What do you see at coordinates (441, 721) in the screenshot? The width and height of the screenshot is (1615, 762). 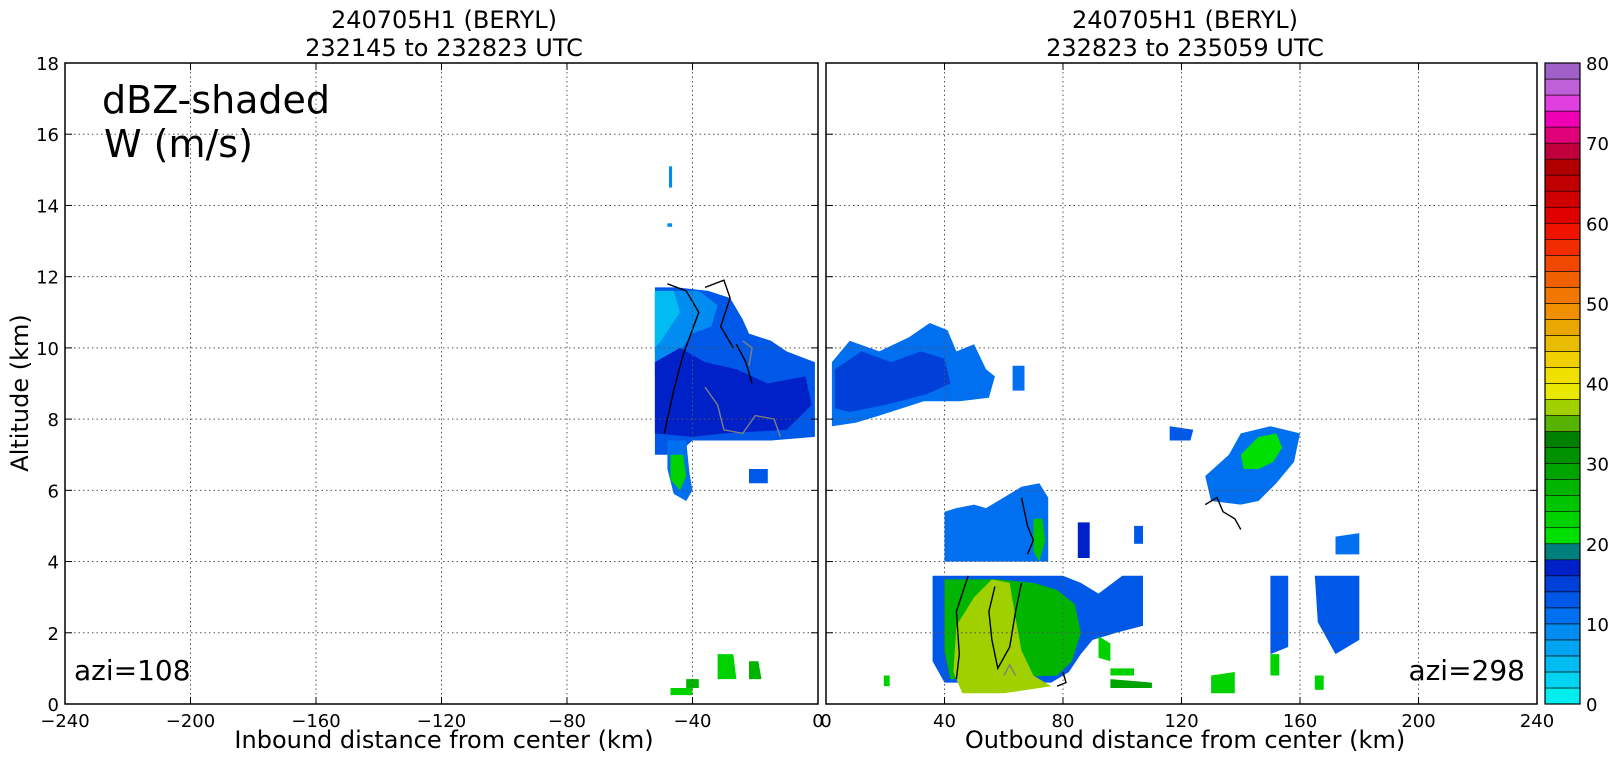 I see `left-x-tick-label: −120` at bounding box center [441, 721].